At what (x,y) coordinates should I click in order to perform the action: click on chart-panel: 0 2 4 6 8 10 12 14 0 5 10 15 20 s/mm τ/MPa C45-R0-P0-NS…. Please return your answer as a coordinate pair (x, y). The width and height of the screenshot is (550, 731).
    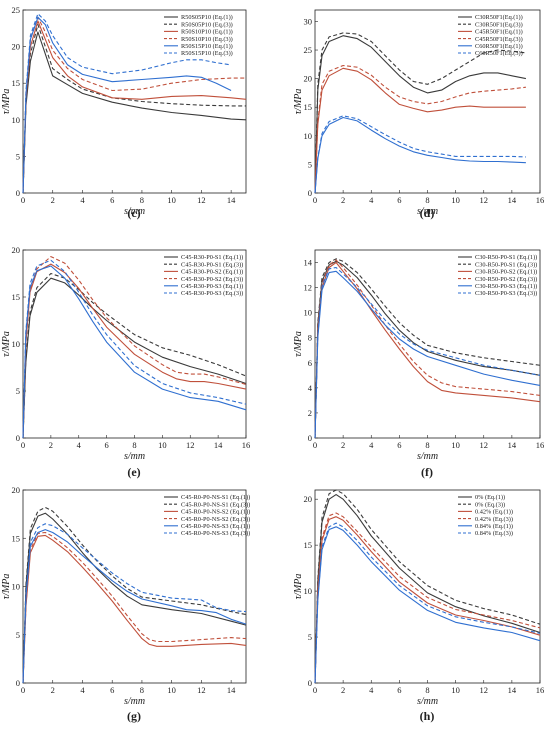
    Looking at the image, I should click on (125, 604).